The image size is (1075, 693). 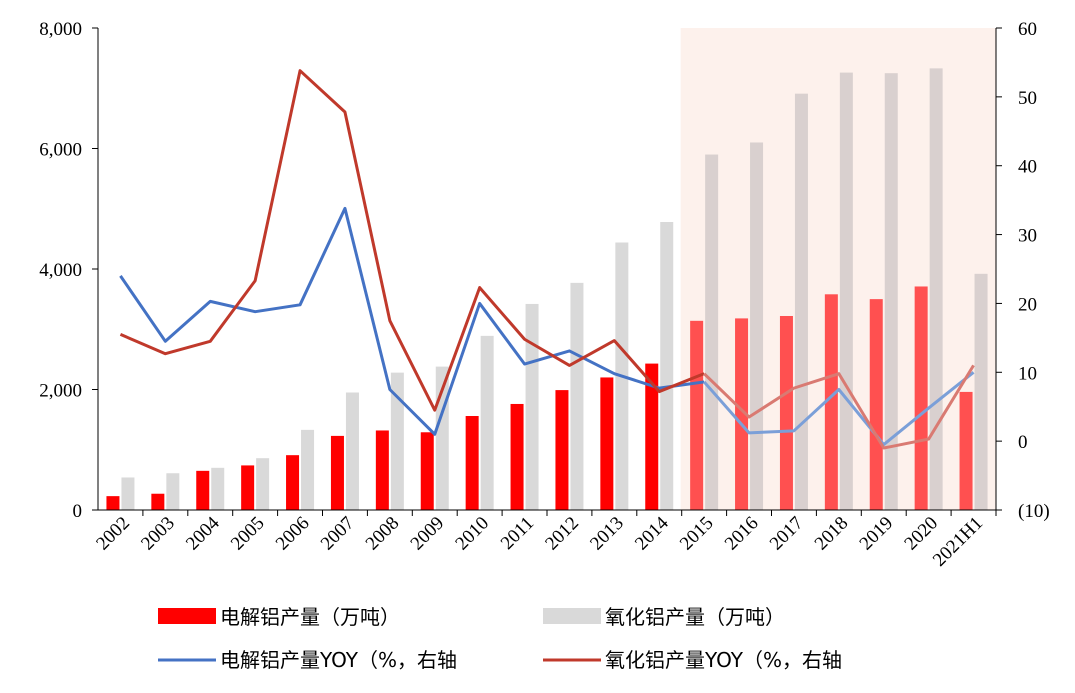 I want to click on x-tick-label-2013: 2013, so click(x=607, y=534).